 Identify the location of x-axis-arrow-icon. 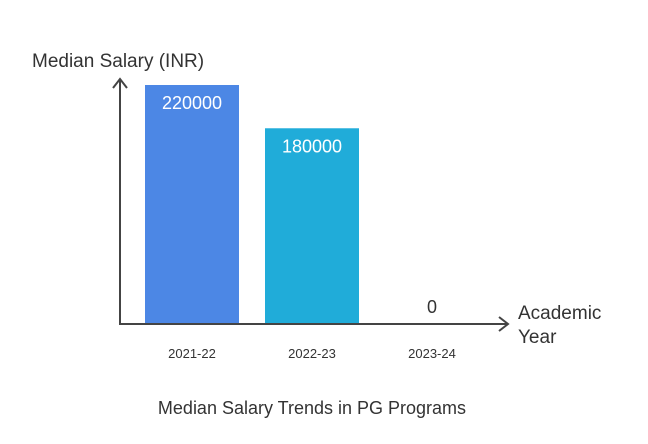
(504, 324).